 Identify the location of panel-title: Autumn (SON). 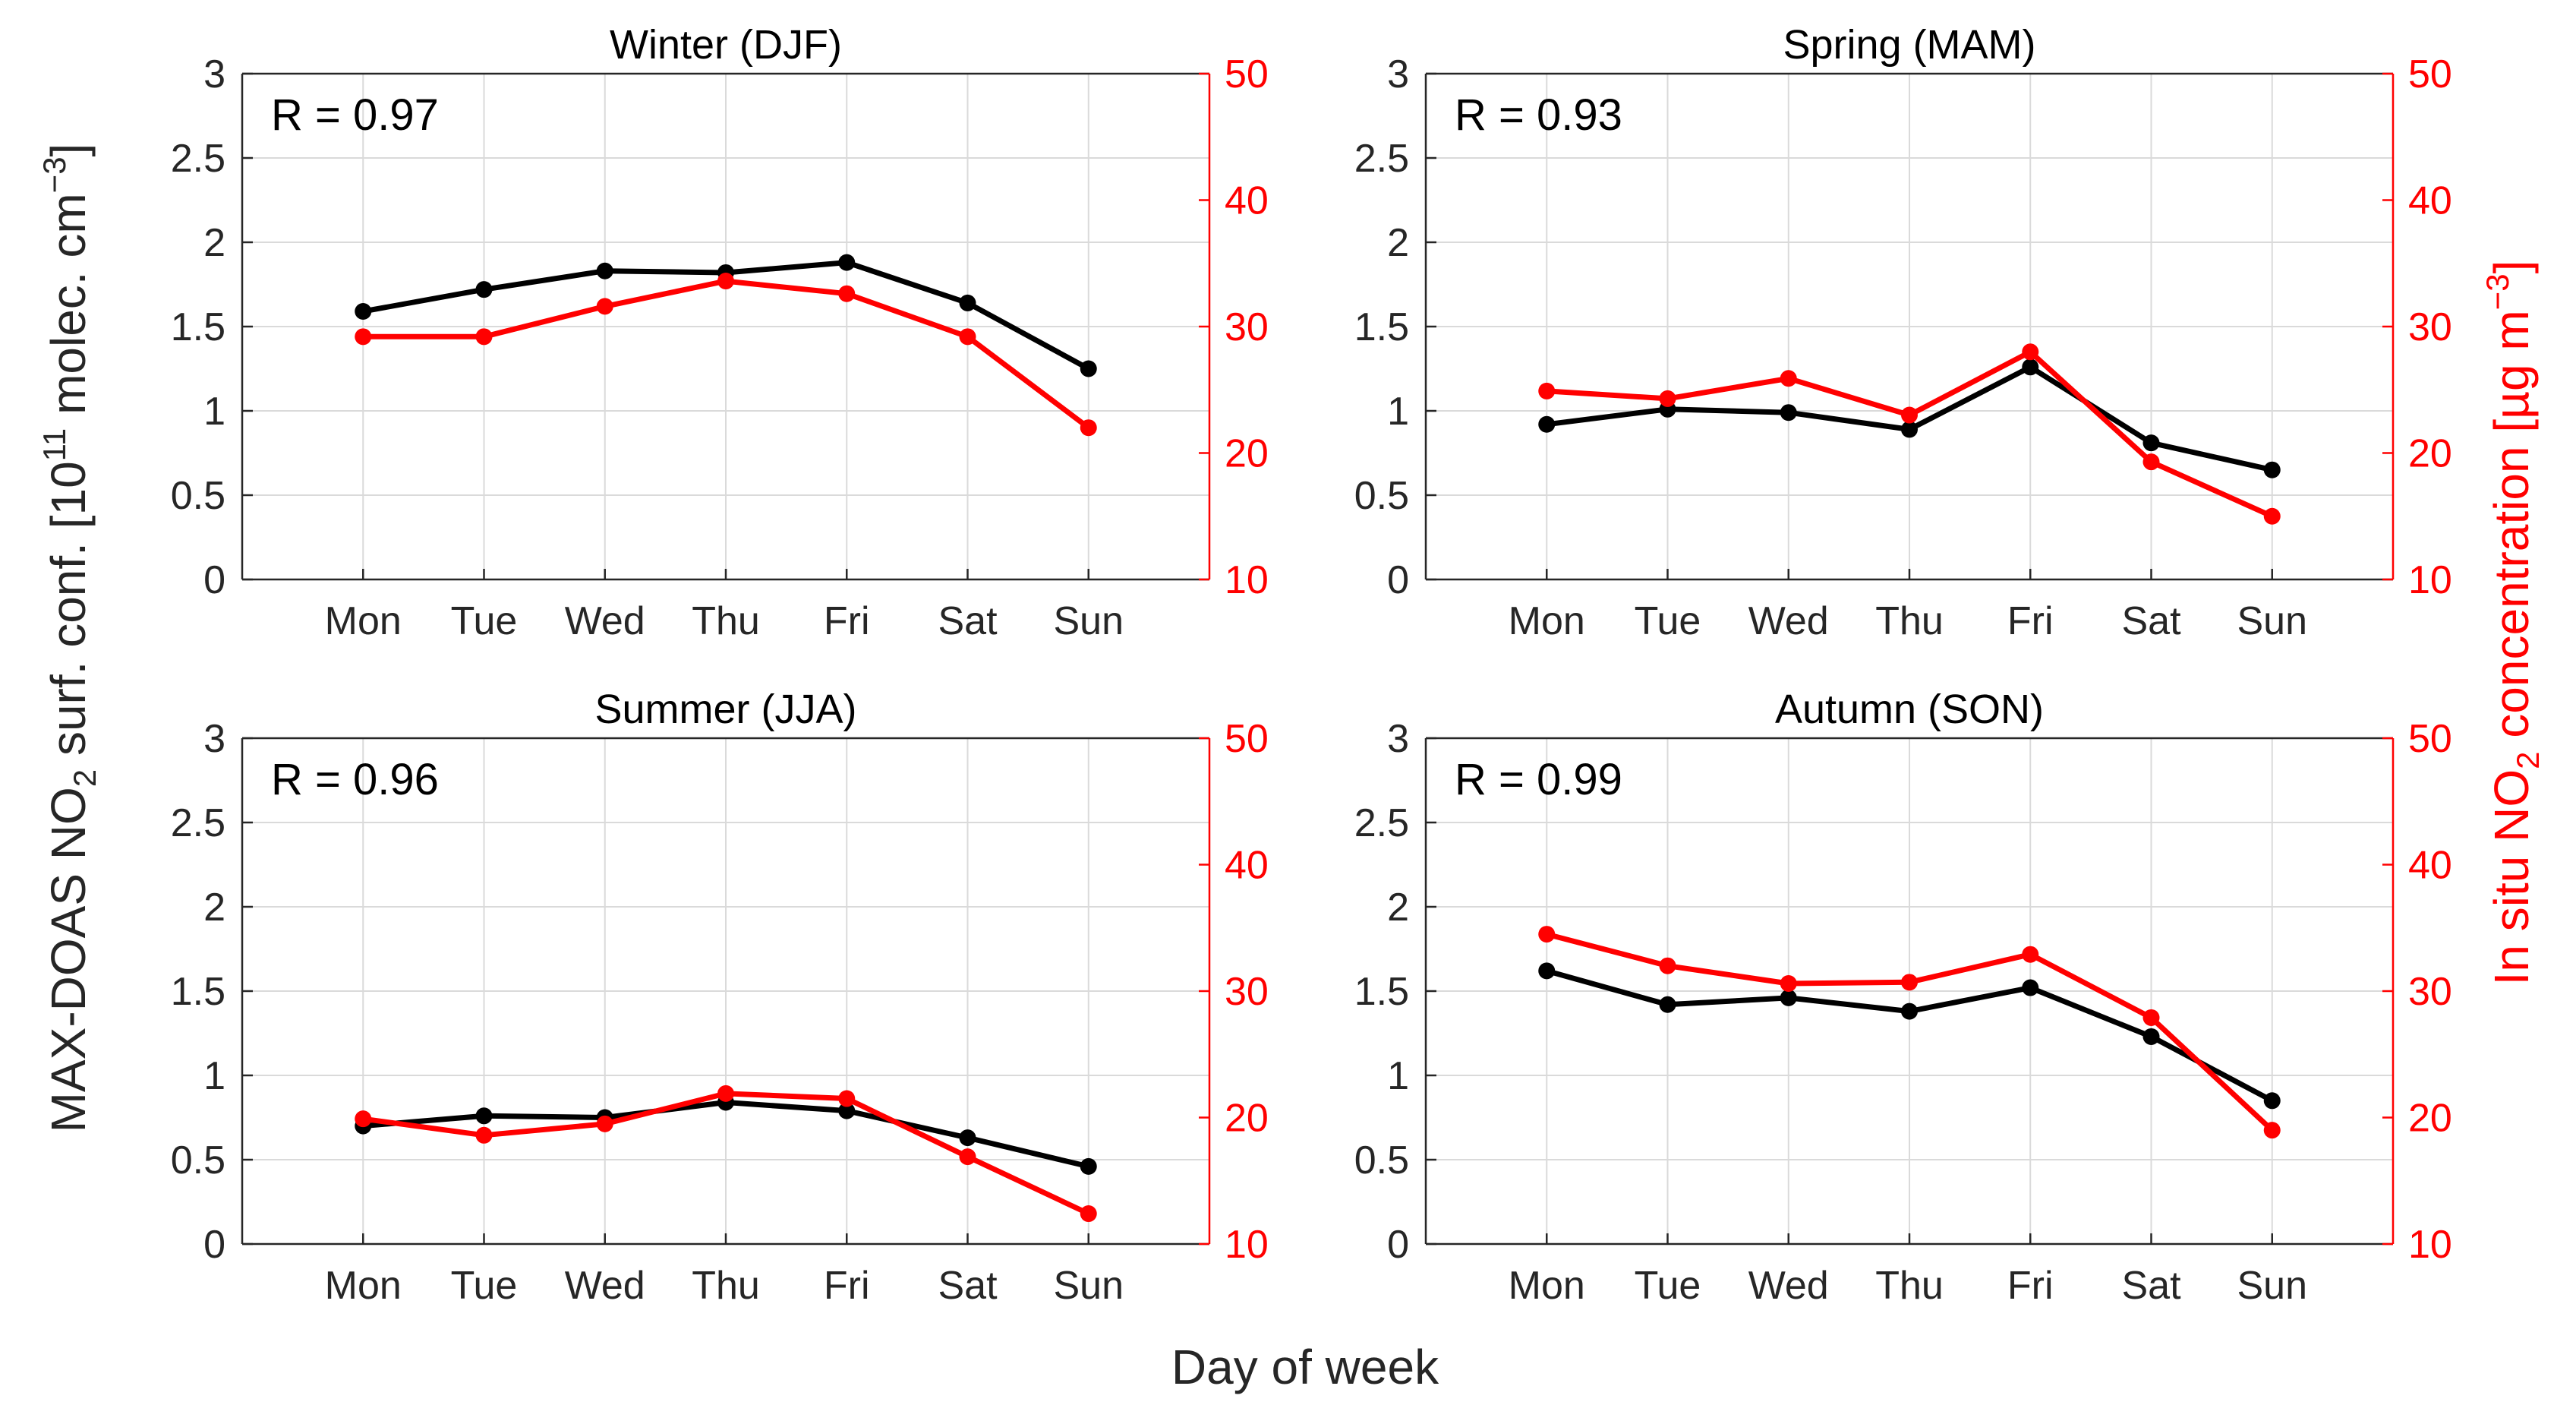
(1909, 709).